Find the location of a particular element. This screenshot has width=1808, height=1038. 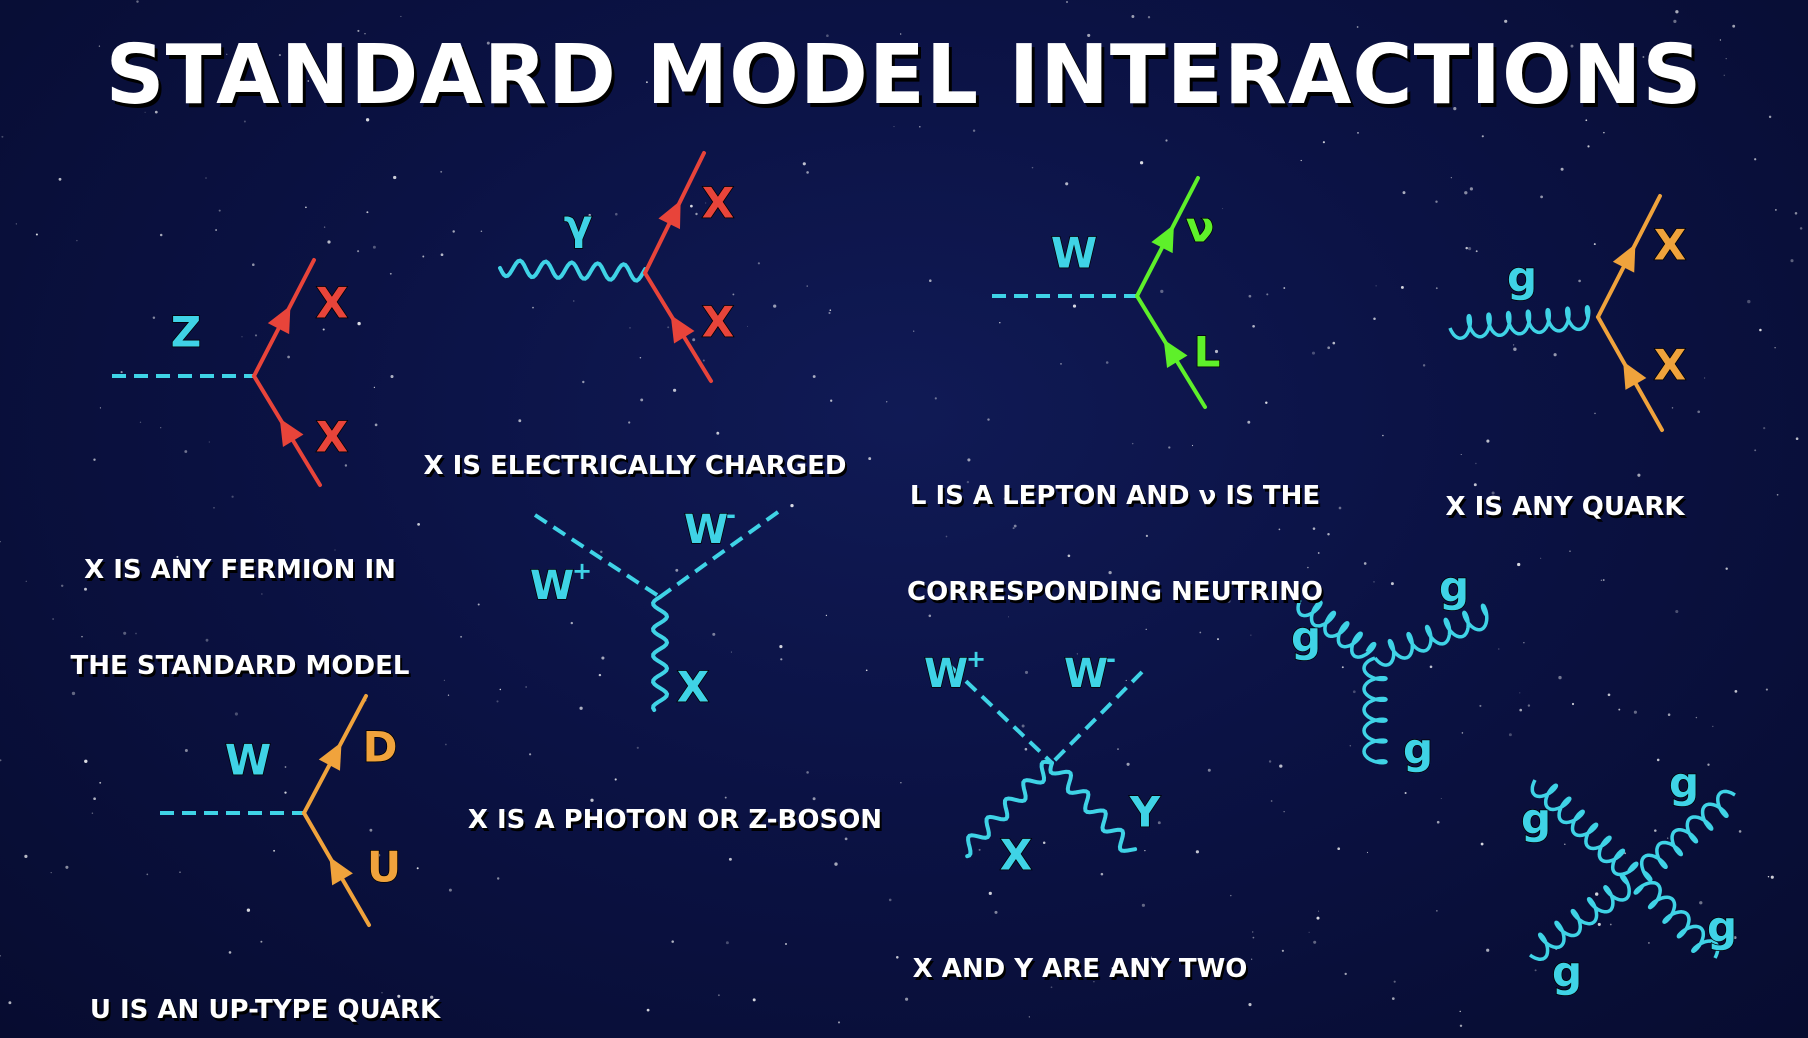

caption-gluon-quark: X IS ANY QUARK is located at coordinates (1565, 507).